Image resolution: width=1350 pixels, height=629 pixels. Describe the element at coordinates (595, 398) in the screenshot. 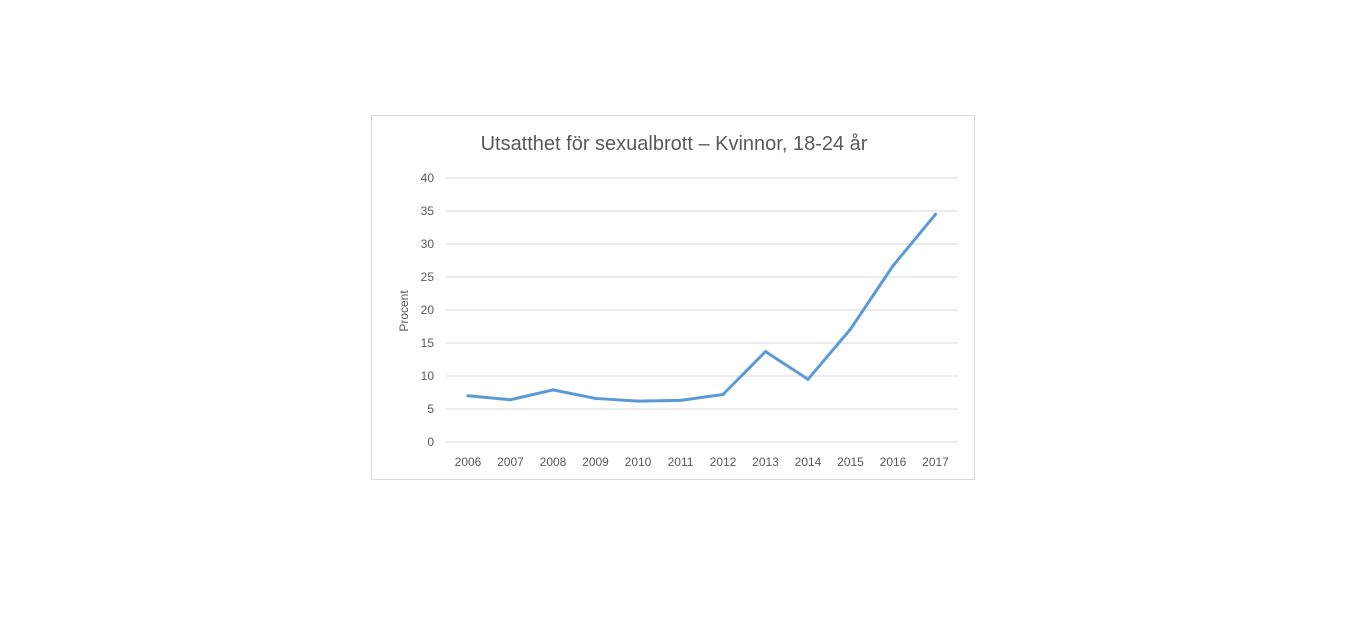

I see `data-point-2009` at that location.